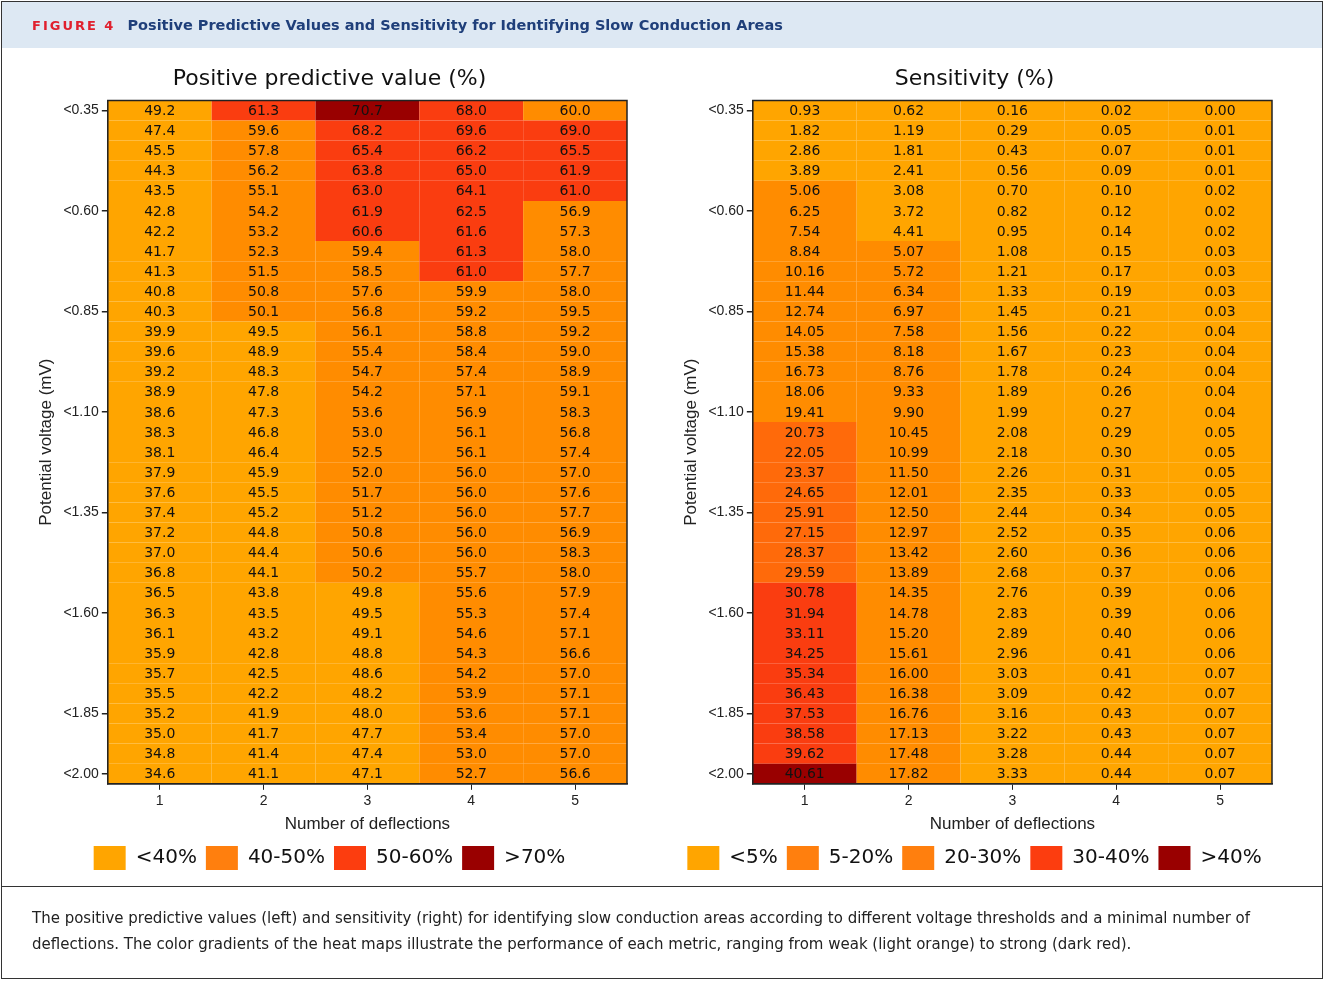 This screenshot has height=982, width=1326. I want to click on data-label: 29.59, so click(804, 572).